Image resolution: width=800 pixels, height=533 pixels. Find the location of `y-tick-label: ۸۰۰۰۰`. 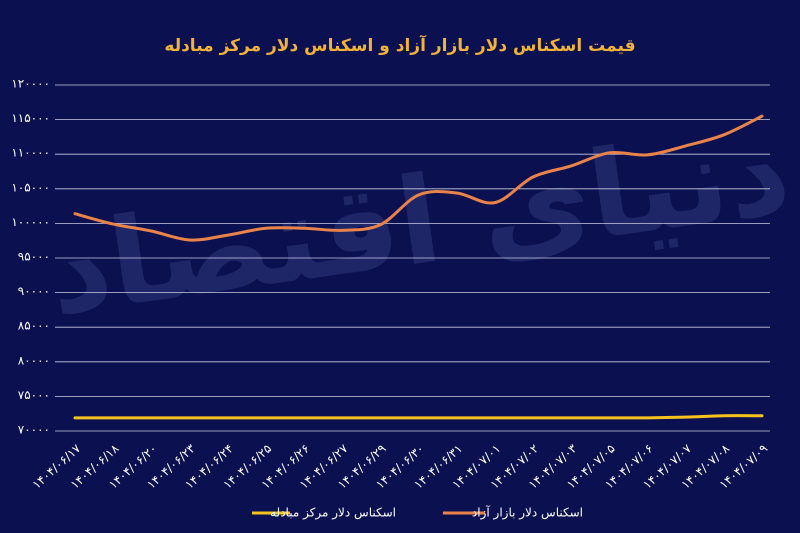

y-tick-label: ۸۰۰۰۰ is located at coordinates (34, 360).